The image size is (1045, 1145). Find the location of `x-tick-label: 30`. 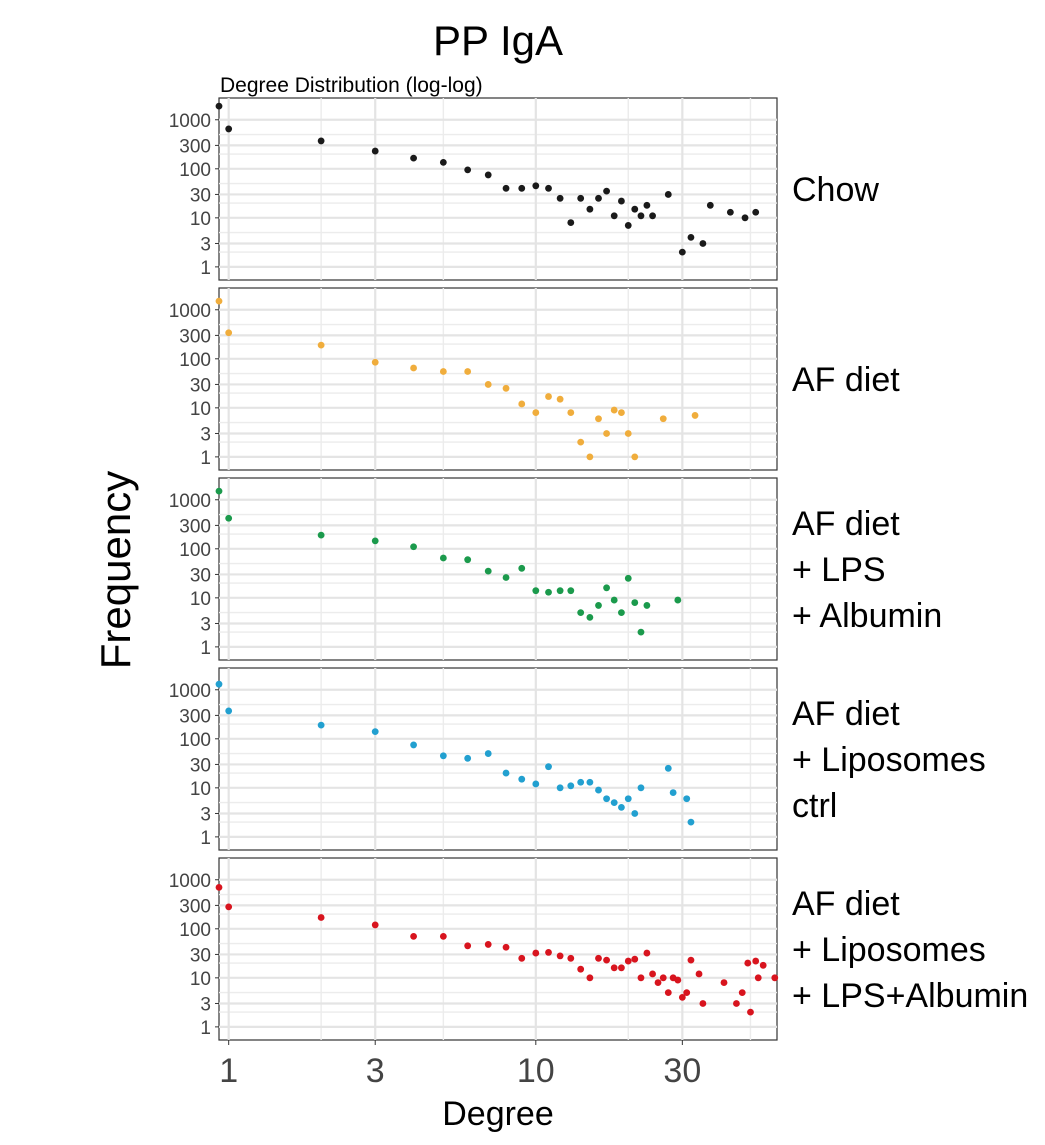

x-tick-label: 30 is located at coordinates (682, 1071).